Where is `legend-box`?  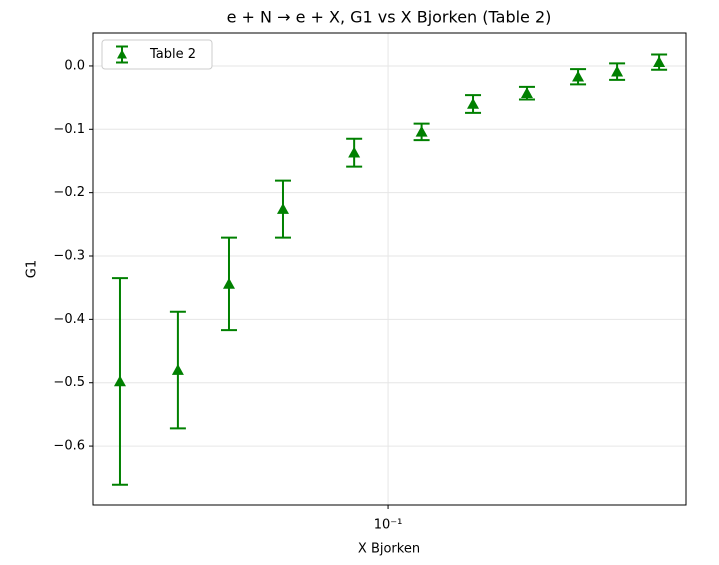
legend-box is located at coordinates (157, 54).